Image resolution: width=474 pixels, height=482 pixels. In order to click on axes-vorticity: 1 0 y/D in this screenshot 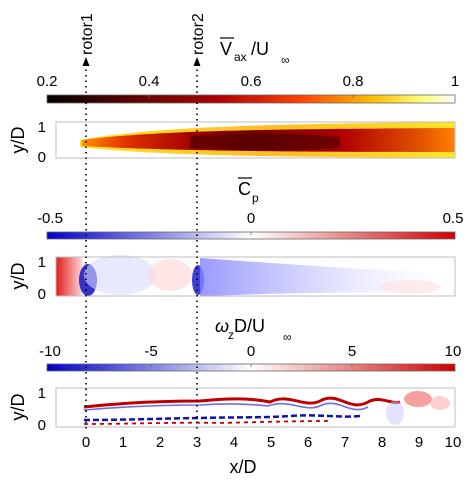, I will do `click(232, 409)`.